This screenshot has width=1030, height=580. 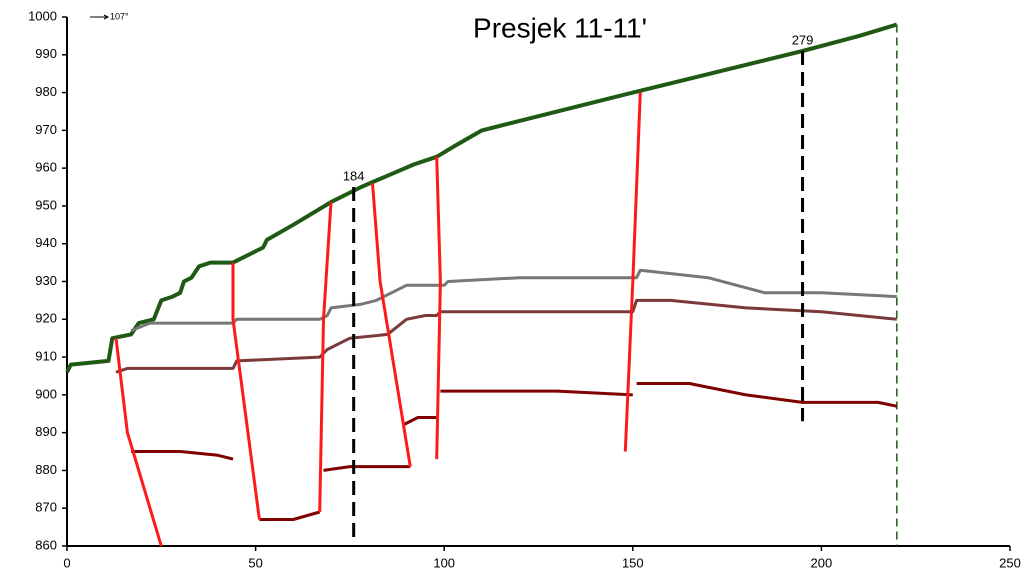 I want to click on borehole-label: 279, so click(x=803, y=39).